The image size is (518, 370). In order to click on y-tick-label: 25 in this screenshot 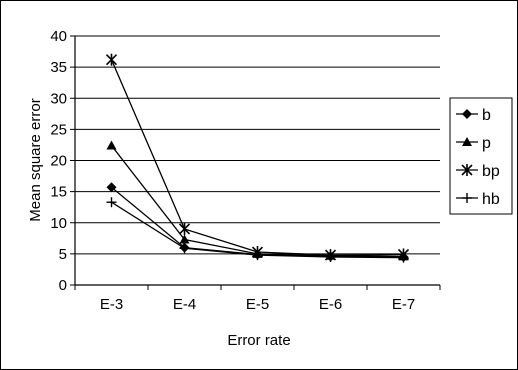, I will do `click(58, 129)`.